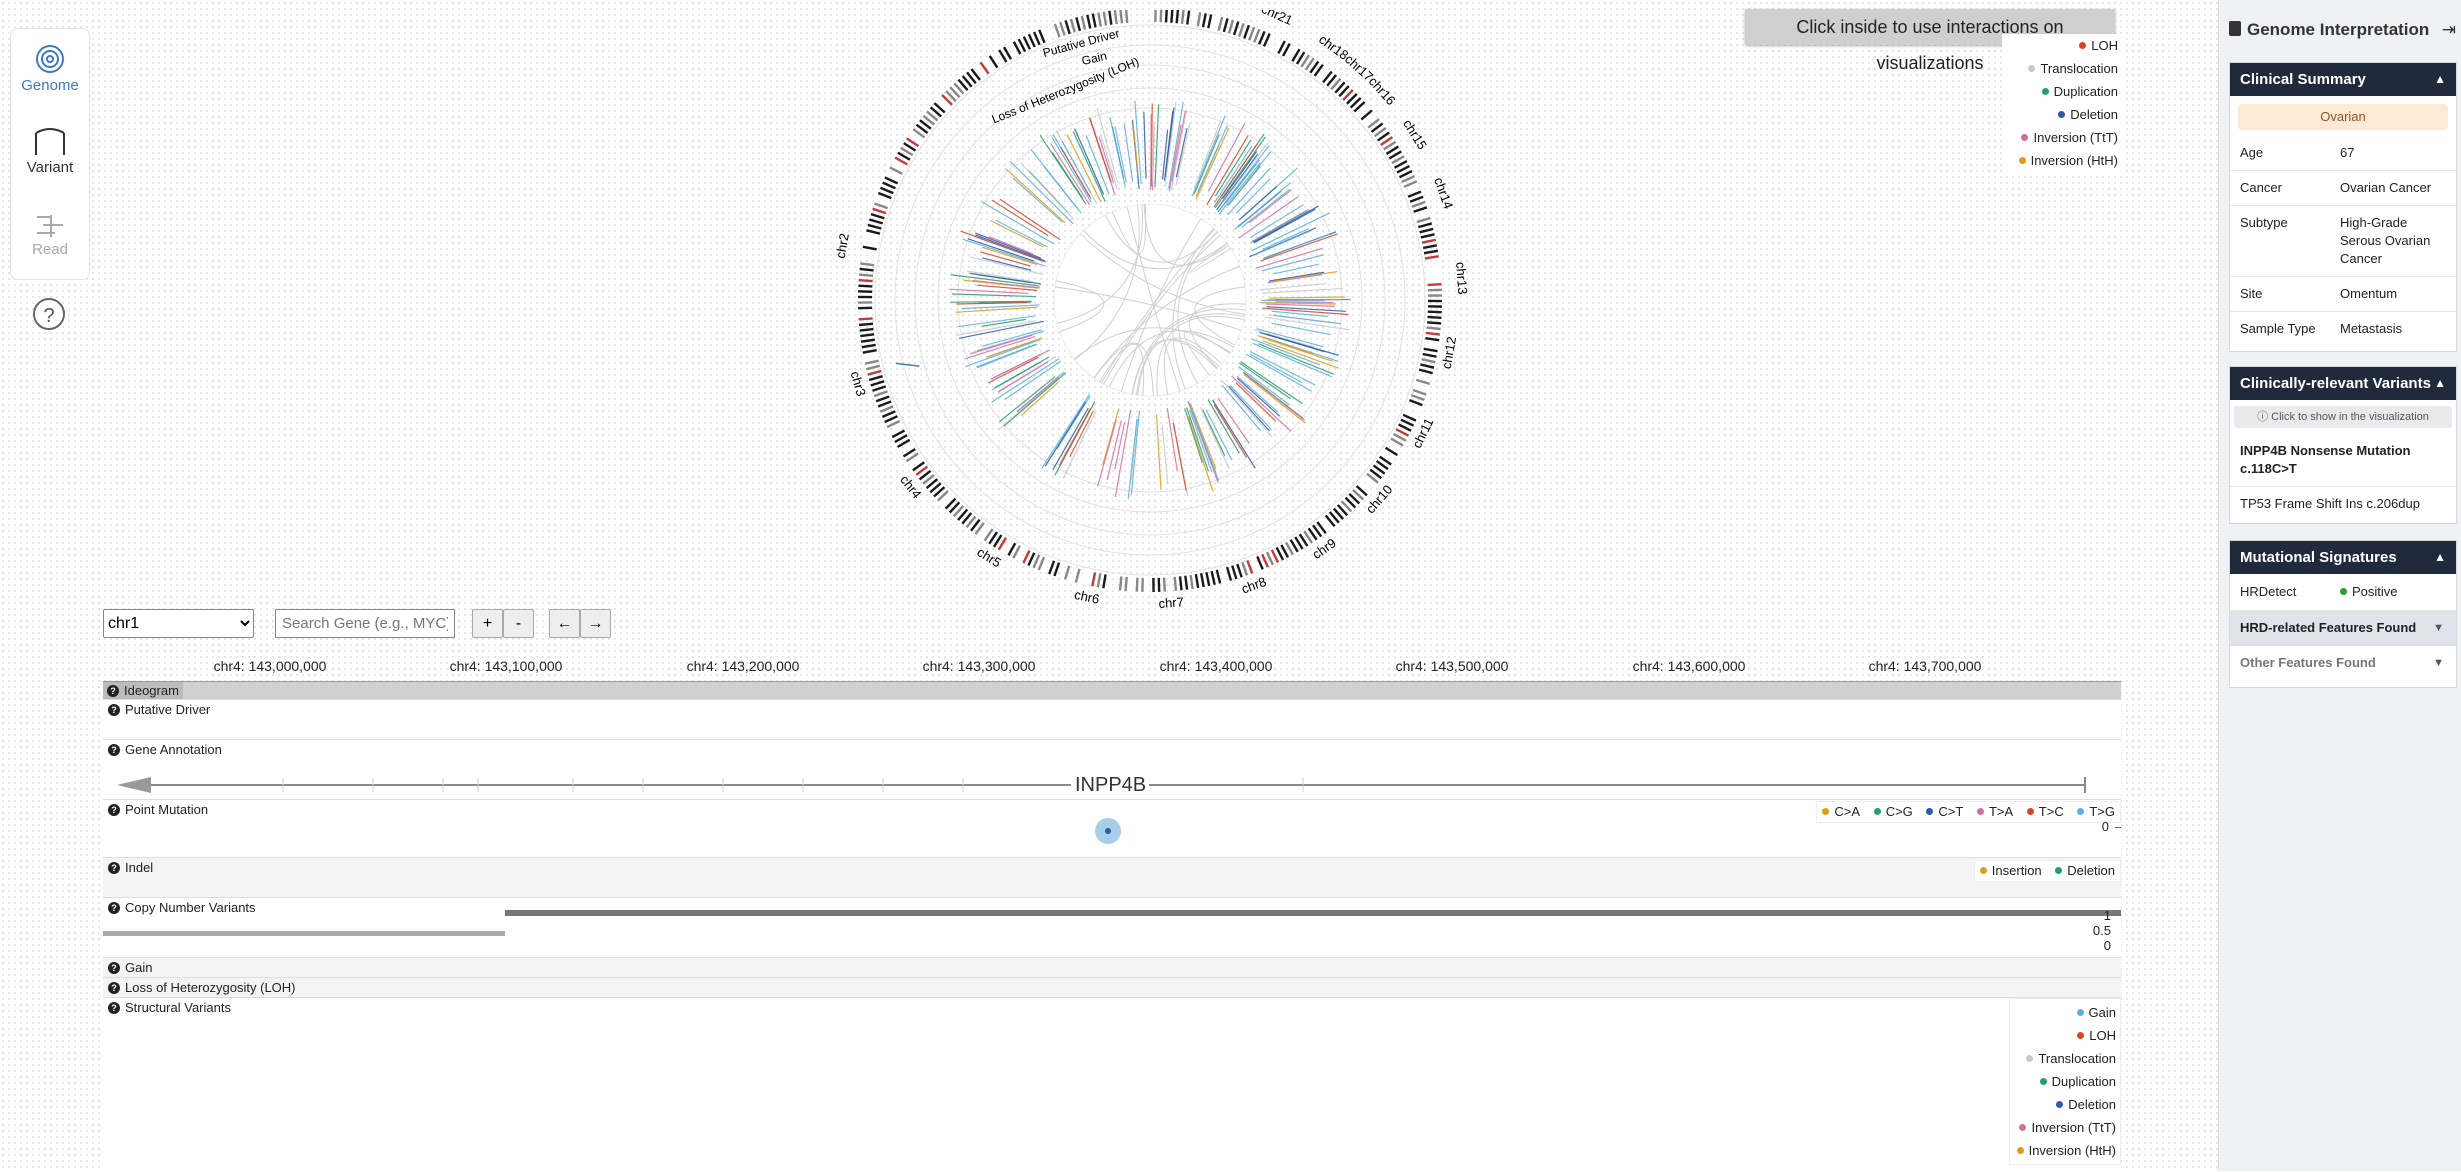 This screenshot has height=1172, width=2461. I want to click on pan-left-button: ←, so click(564, 623).